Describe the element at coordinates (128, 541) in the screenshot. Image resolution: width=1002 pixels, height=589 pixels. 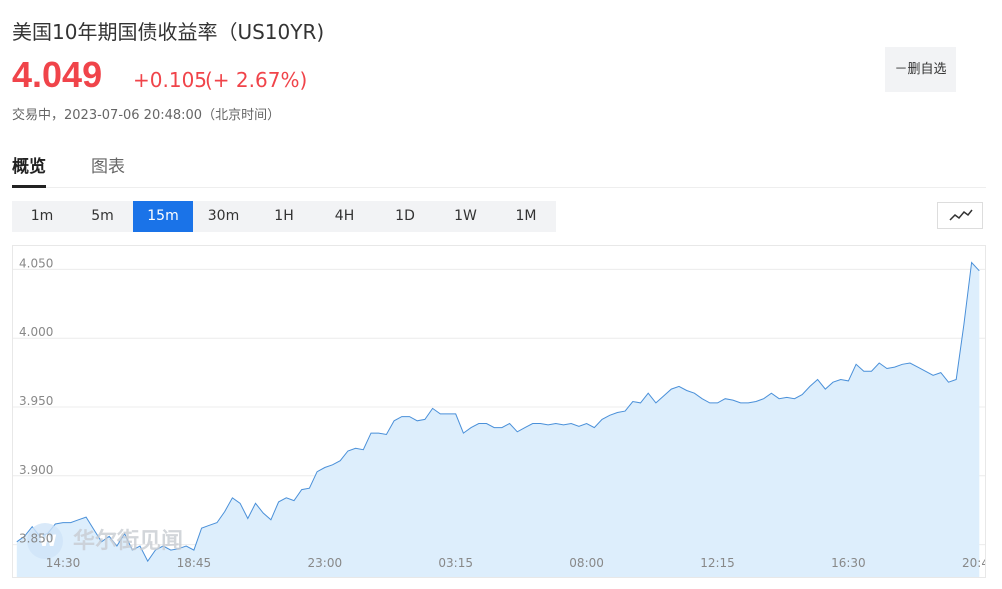
I see `watermark: 华尔街见闻` at that location.